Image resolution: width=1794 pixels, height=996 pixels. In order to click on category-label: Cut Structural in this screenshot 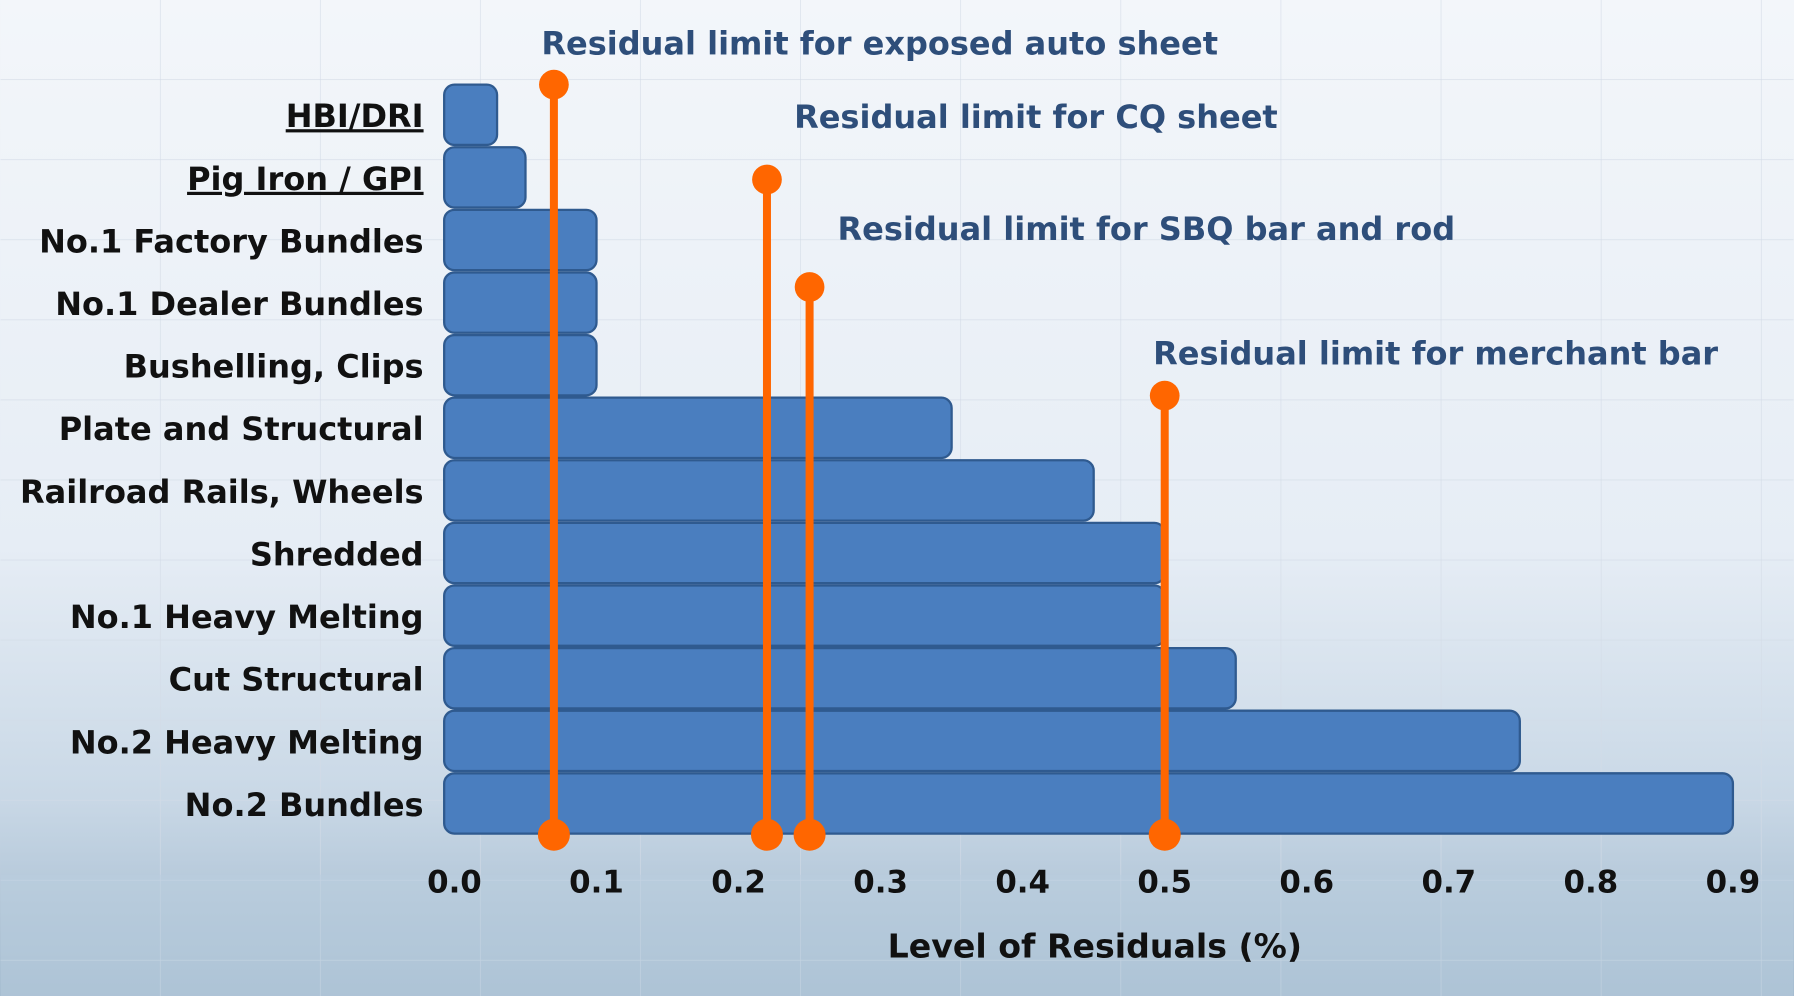, I will do `click(296, 680)`.